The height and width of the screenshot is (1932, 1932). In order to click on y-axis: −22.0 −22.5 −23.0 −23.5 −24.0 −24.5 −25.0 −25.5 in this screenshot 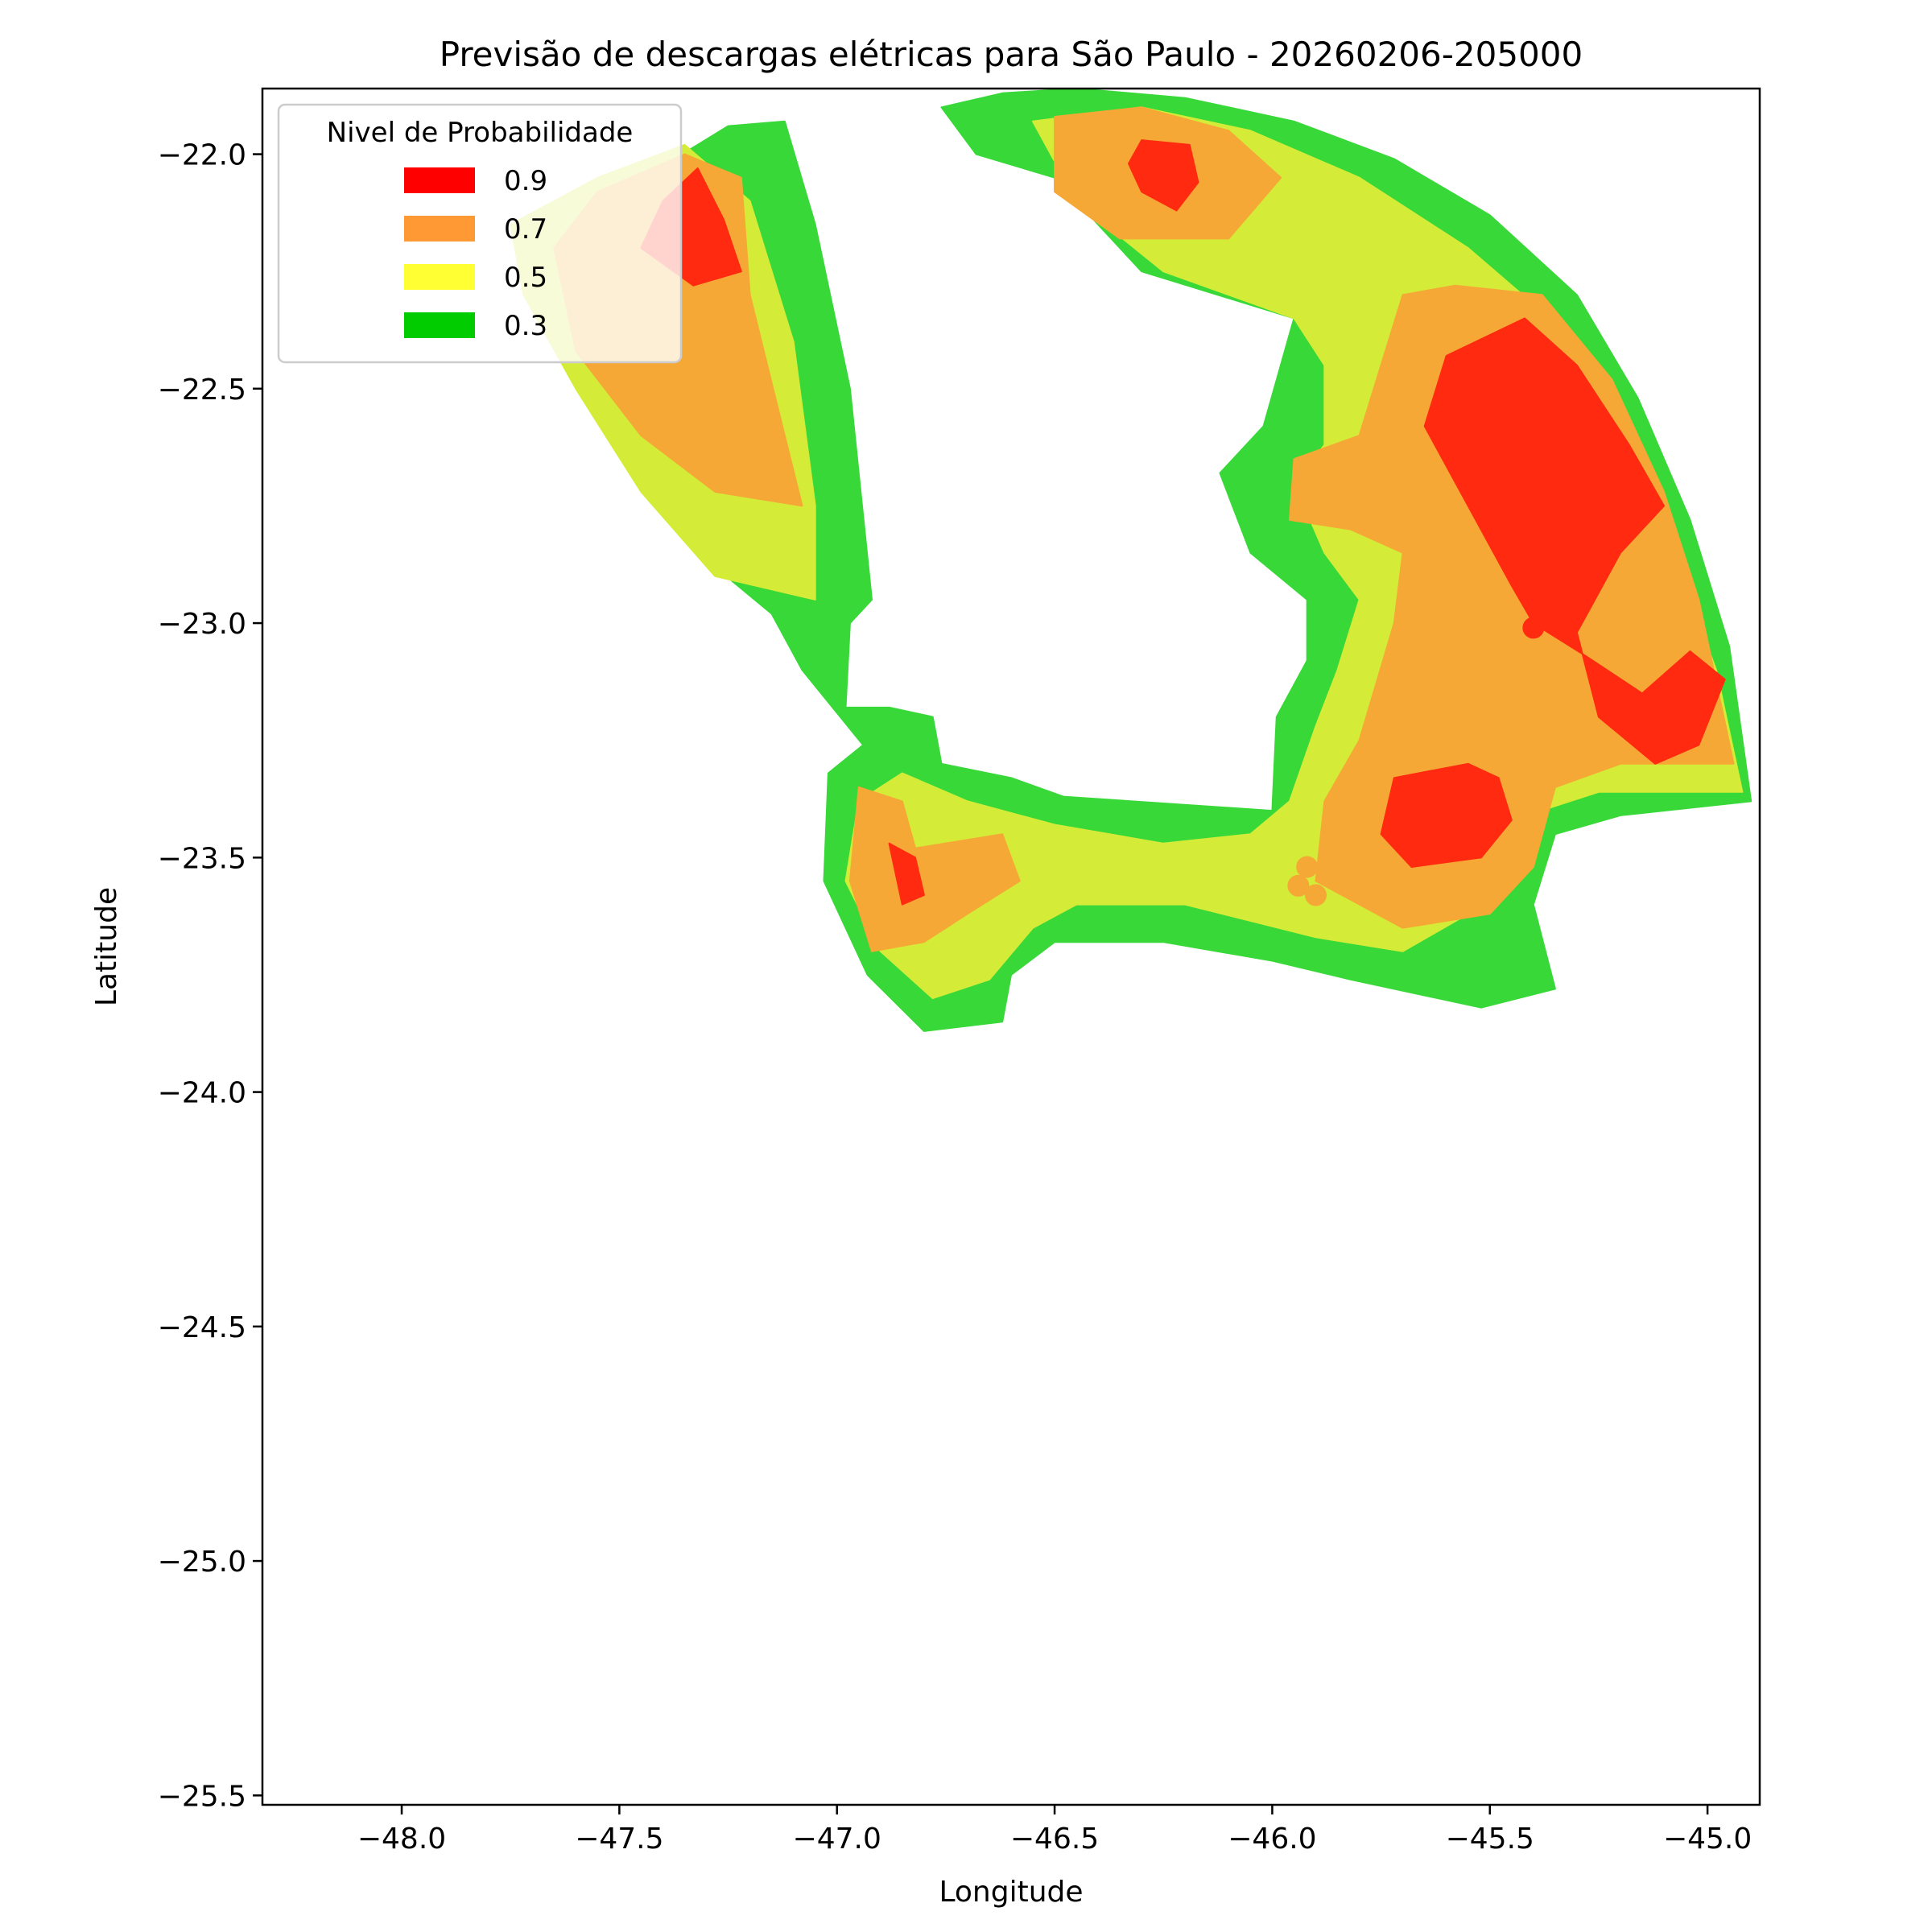, I will do `click(210, 976)`.